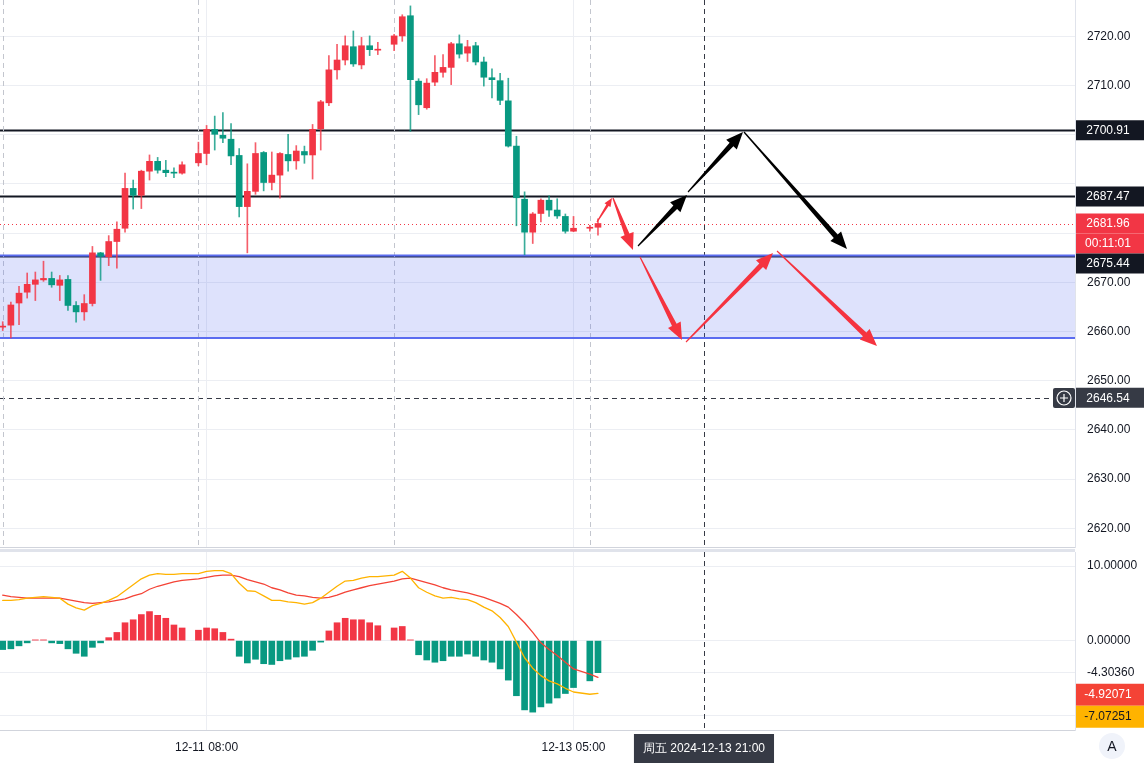 The height and width of the screenshot is (769, 1144). Describe the element at coordinates (1109, 330) in the screenshot. I see `y-tick-label: 2660.00` at that location.